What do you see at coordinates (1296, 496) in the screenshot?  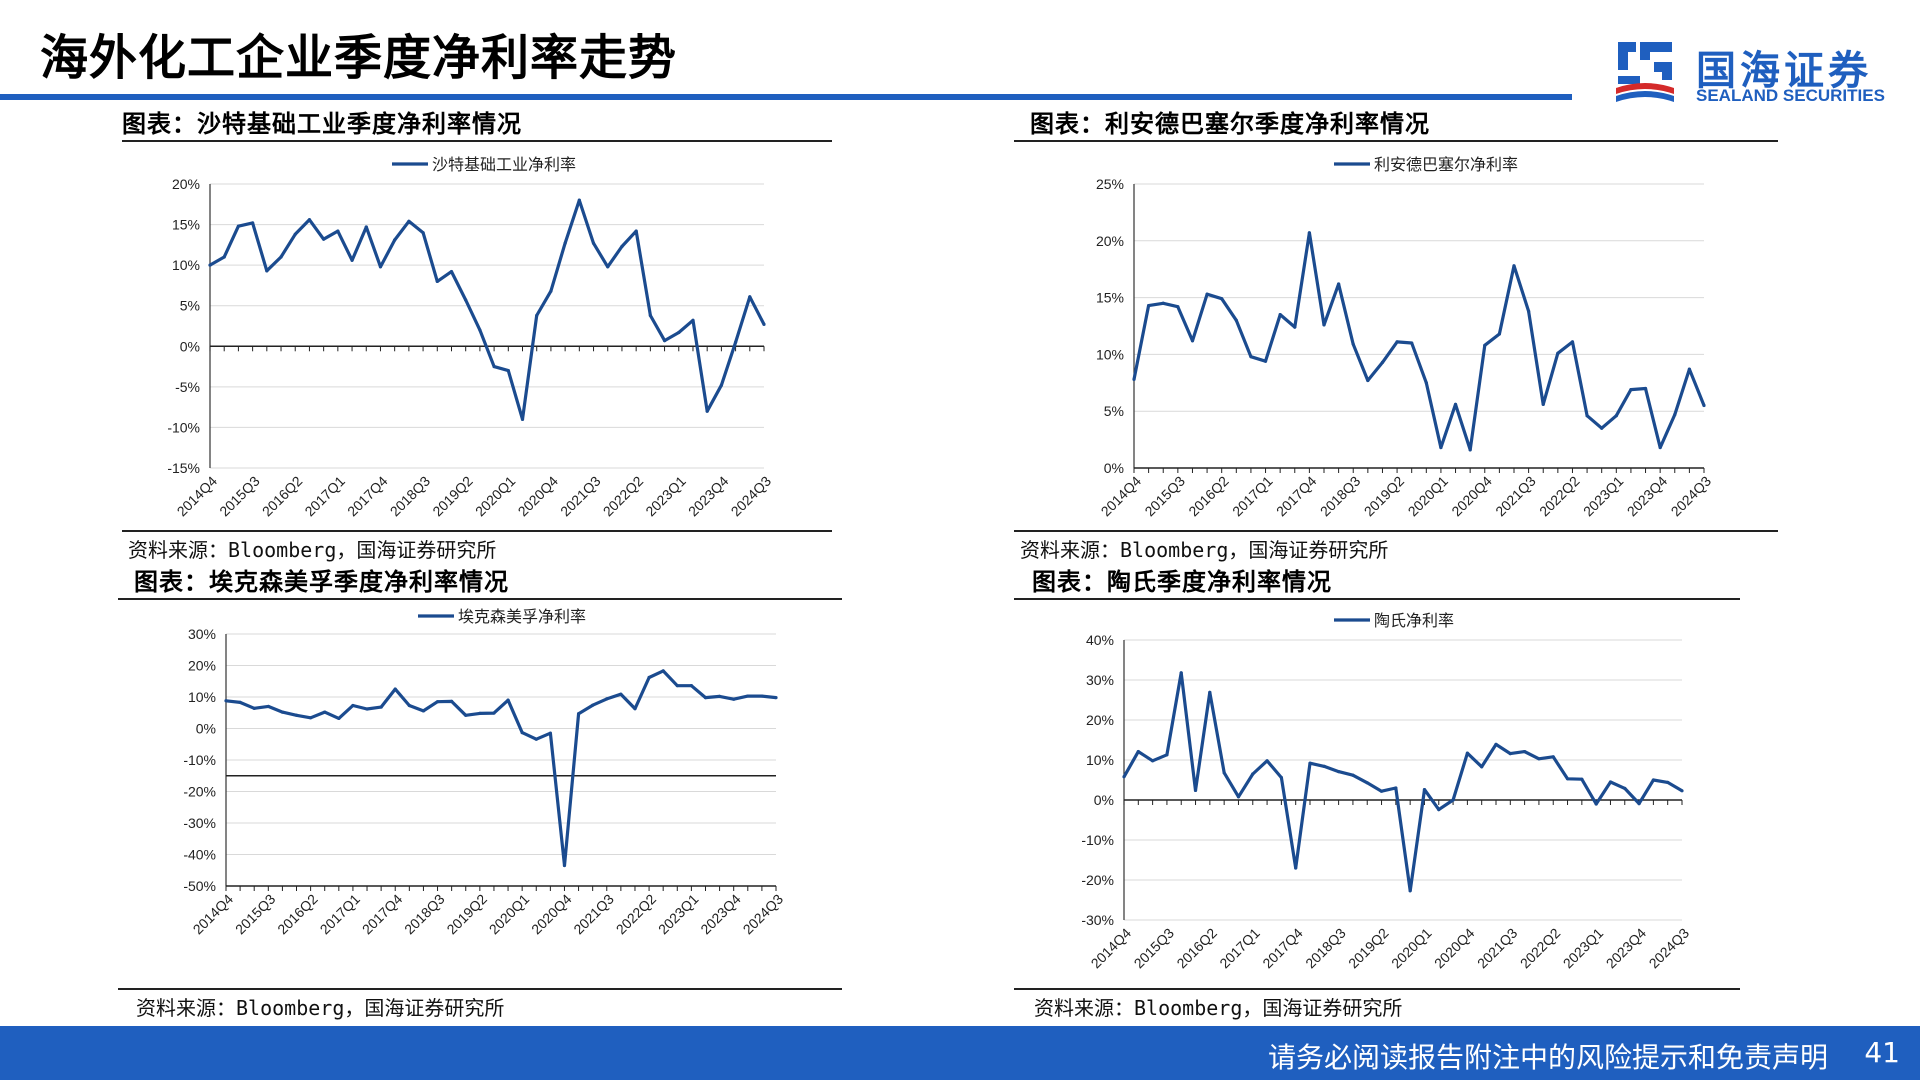 I see `x-tick-label: 2017Q4` at bounding box center [1296, 496].